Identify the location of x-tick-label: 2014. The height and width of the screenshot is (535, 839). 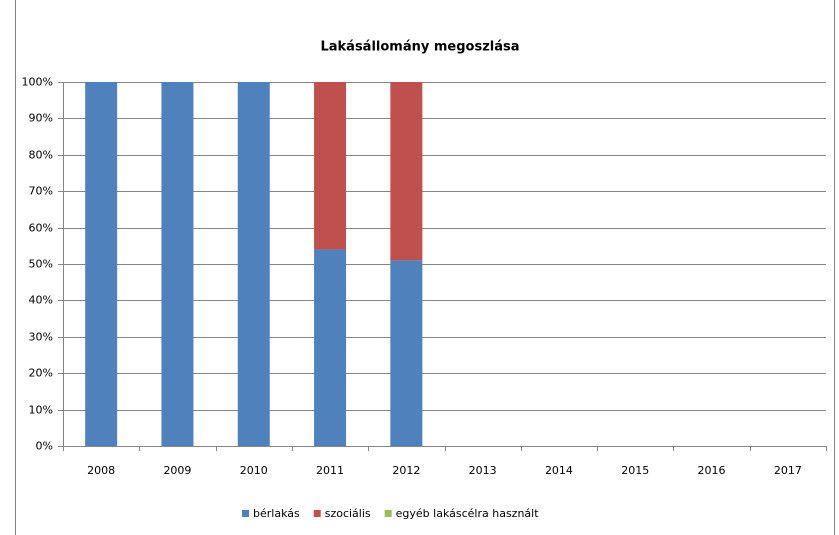
(559, 470).